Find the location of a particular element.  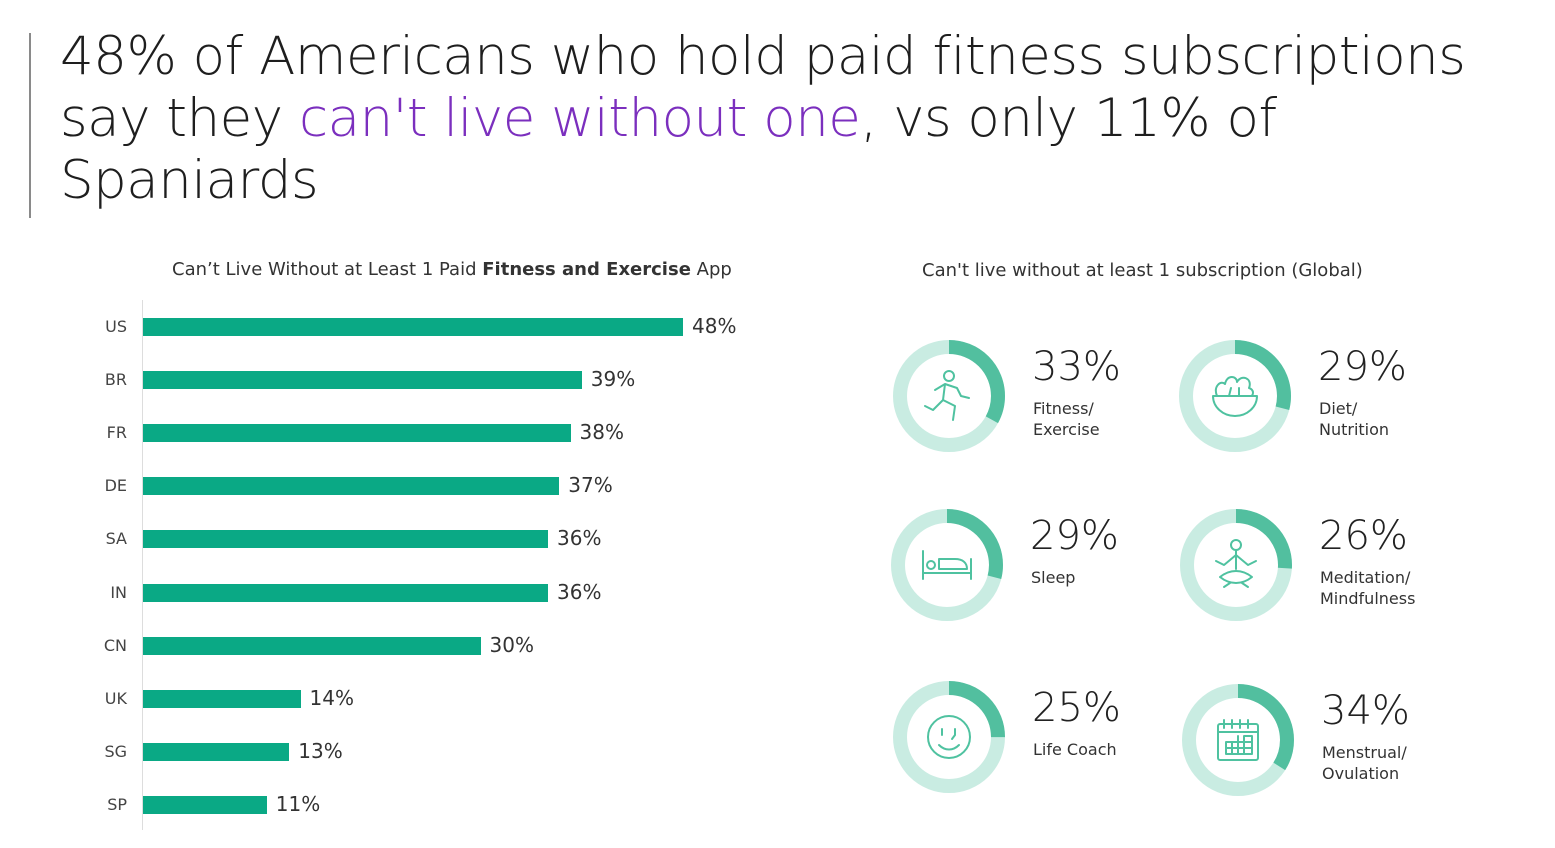

bar-value-label: 11% is located at coordinates (298, 803).